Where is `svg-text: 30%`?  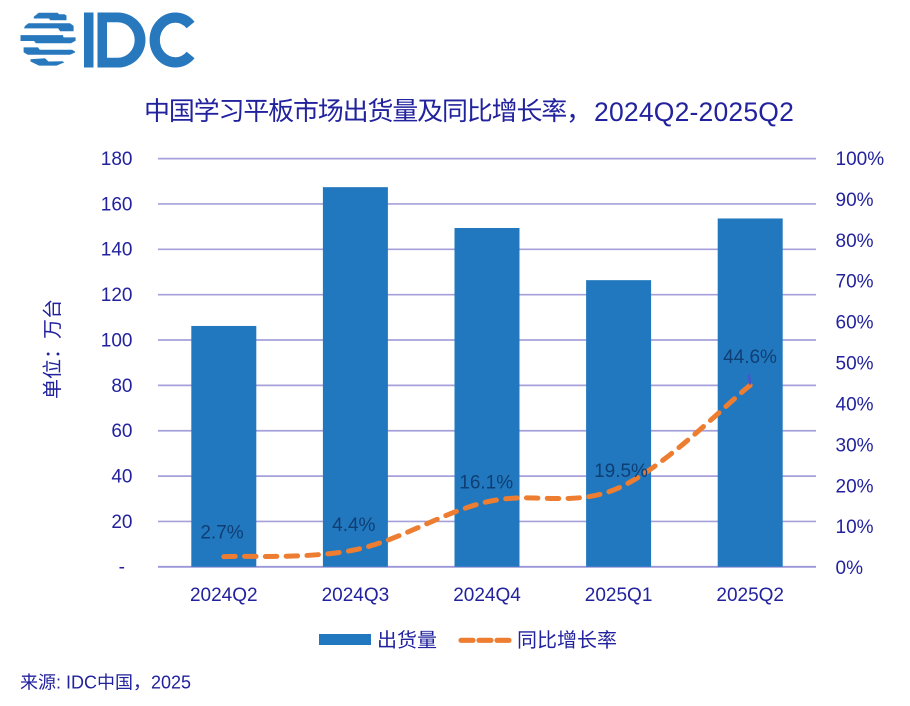 svg-text: 30% is located at coordinates (855, 445).